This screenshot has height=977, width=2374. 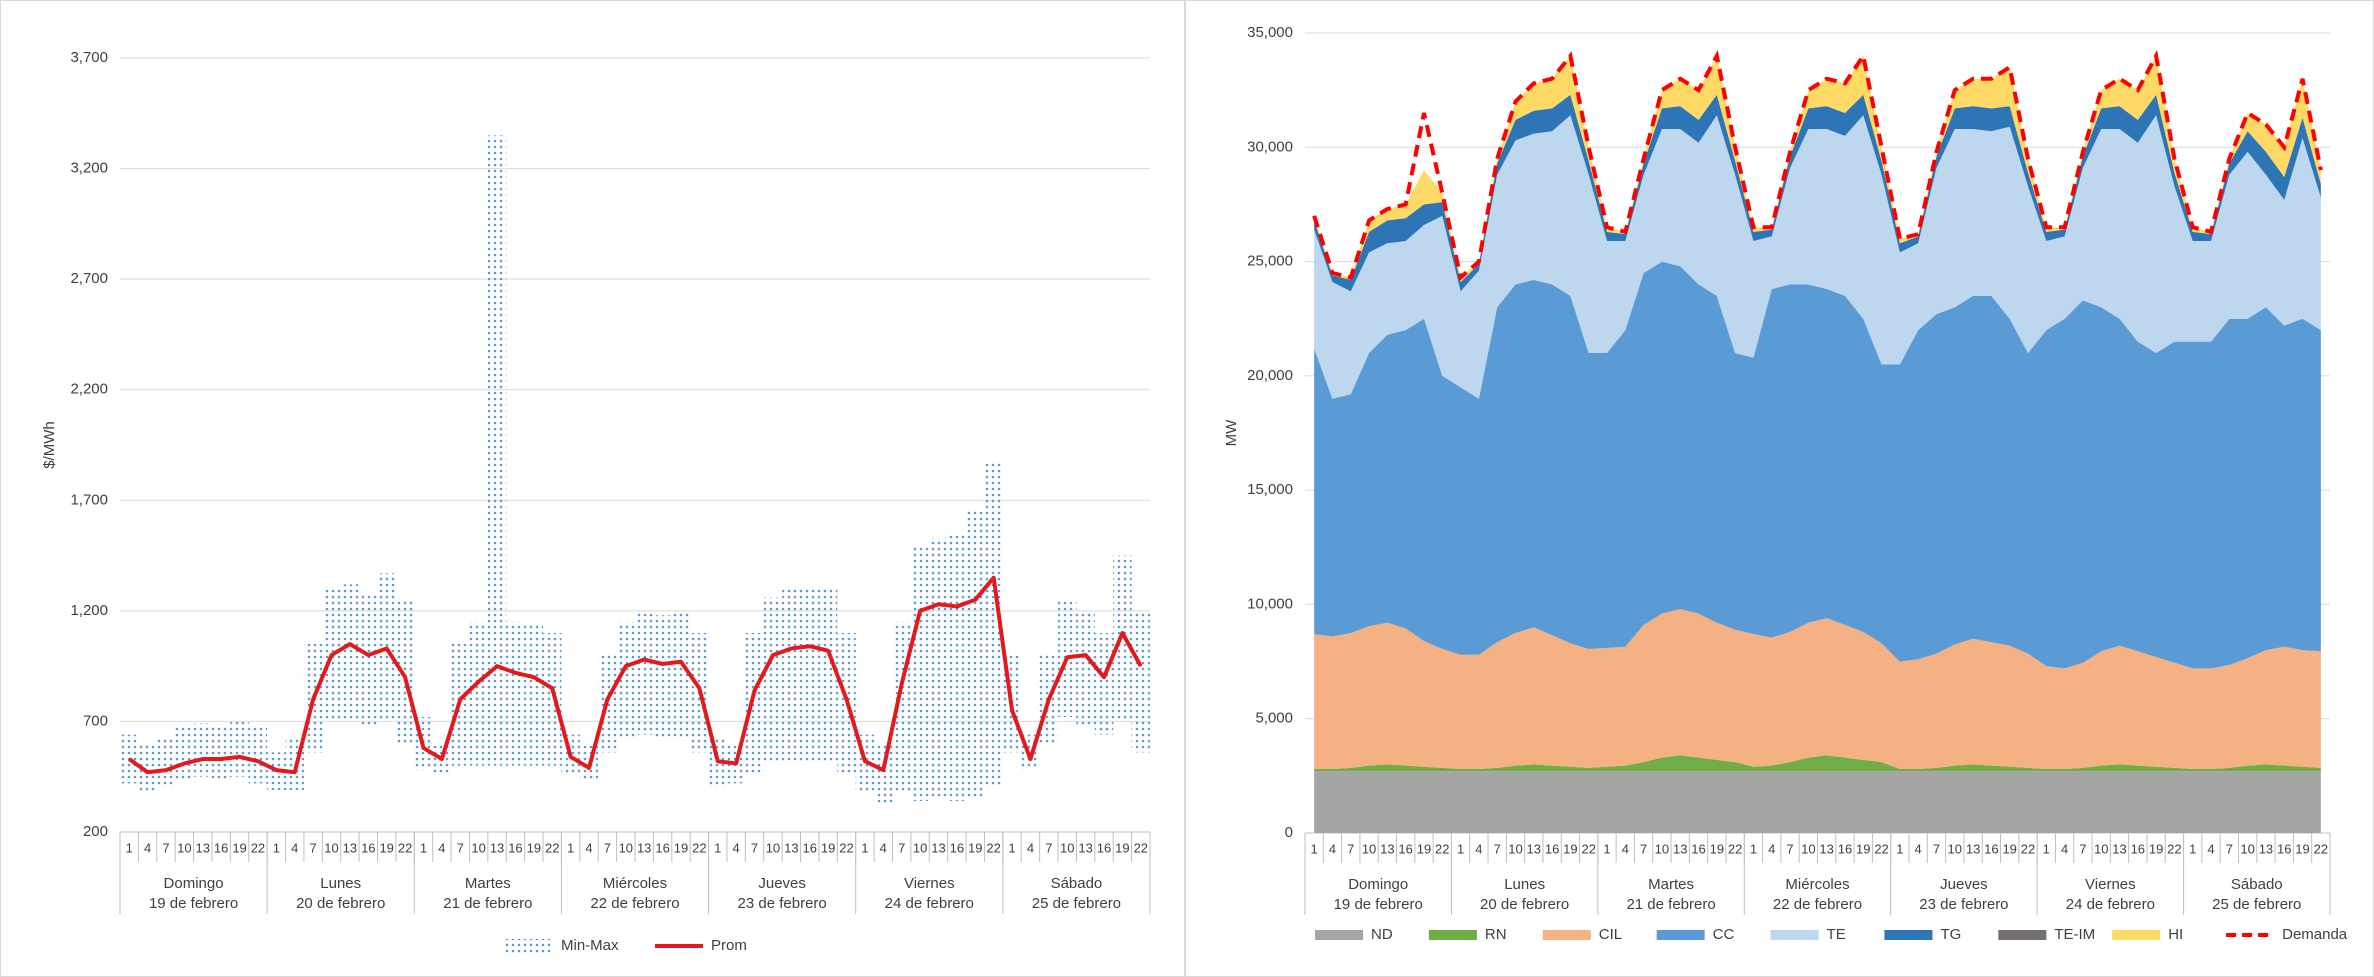 What do you see at coordinates (1964, 884) in the screenshot?
I see `group-day: Jueves` at bounding box center [1964, 884].